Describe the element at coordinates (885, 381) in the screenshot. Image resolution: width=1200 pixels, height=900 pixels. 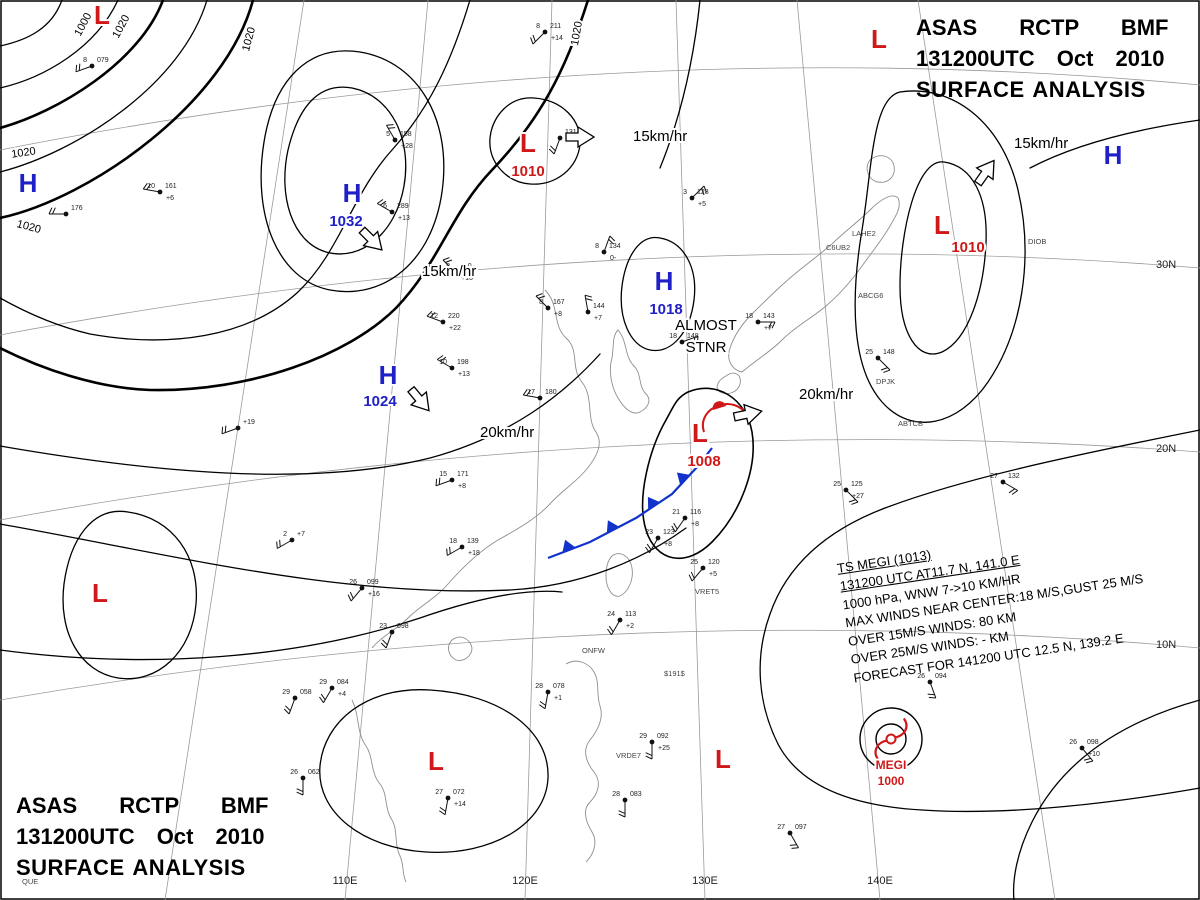
I see `ship-id: DPJK` at that location.